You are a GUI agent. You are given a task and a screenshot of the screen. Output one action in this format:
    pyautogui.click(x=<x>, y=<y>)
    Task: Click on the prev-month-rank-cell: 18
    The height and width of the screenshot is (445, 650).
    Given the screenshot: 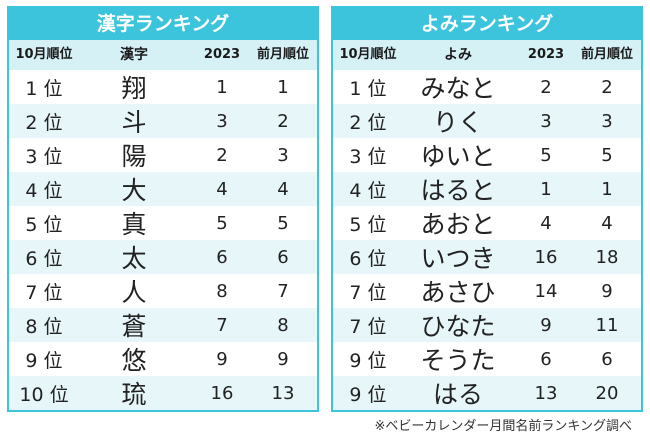 What is the action you would take?
    pyautogui.click(x=607, y=257)
    